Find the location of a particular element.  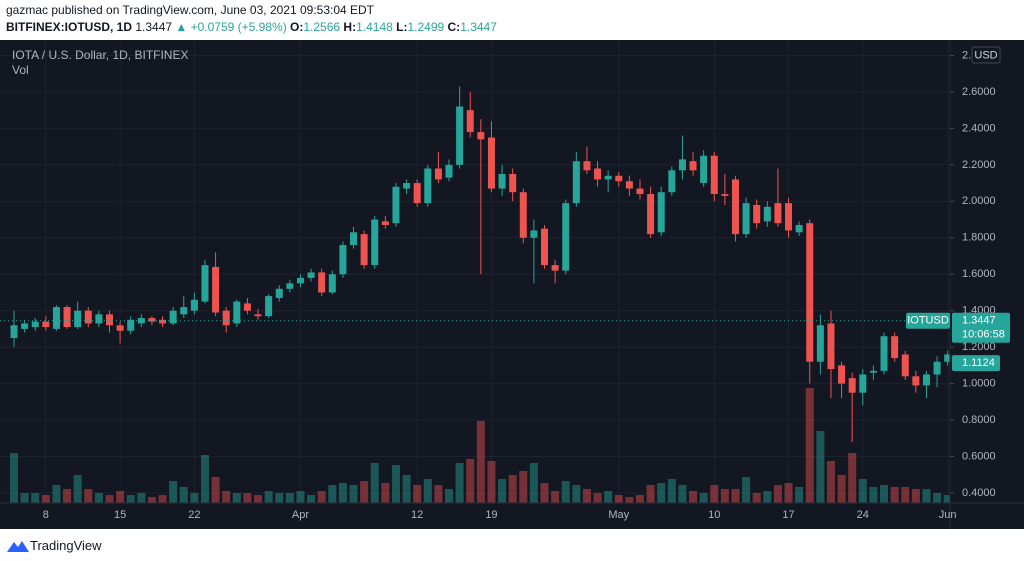

x-tick-label: Jun is located at coordinates (948, 515).